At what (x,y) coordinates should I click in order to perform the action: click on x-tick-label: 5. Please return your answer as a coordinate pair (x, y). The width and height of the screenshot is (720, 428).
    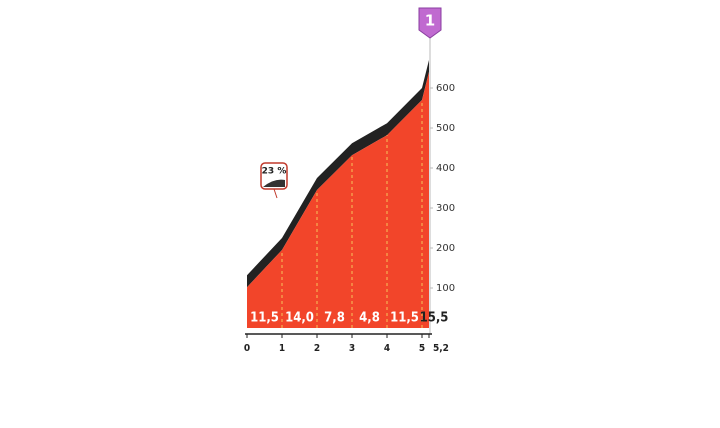
    Looking at the image, I should click on (422, 348).